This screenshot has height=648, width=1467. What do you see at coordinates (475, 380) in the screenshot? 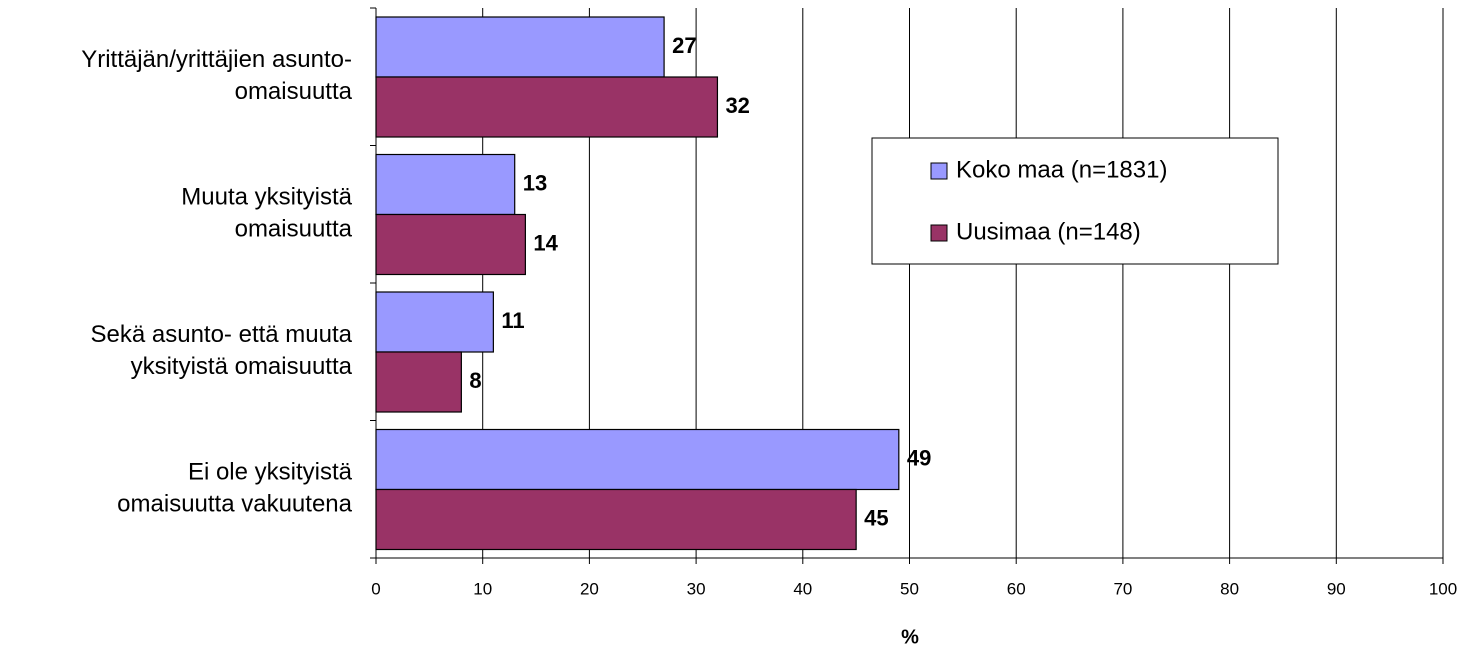
I see `value-label: 8` at bounding box center [475, 380].